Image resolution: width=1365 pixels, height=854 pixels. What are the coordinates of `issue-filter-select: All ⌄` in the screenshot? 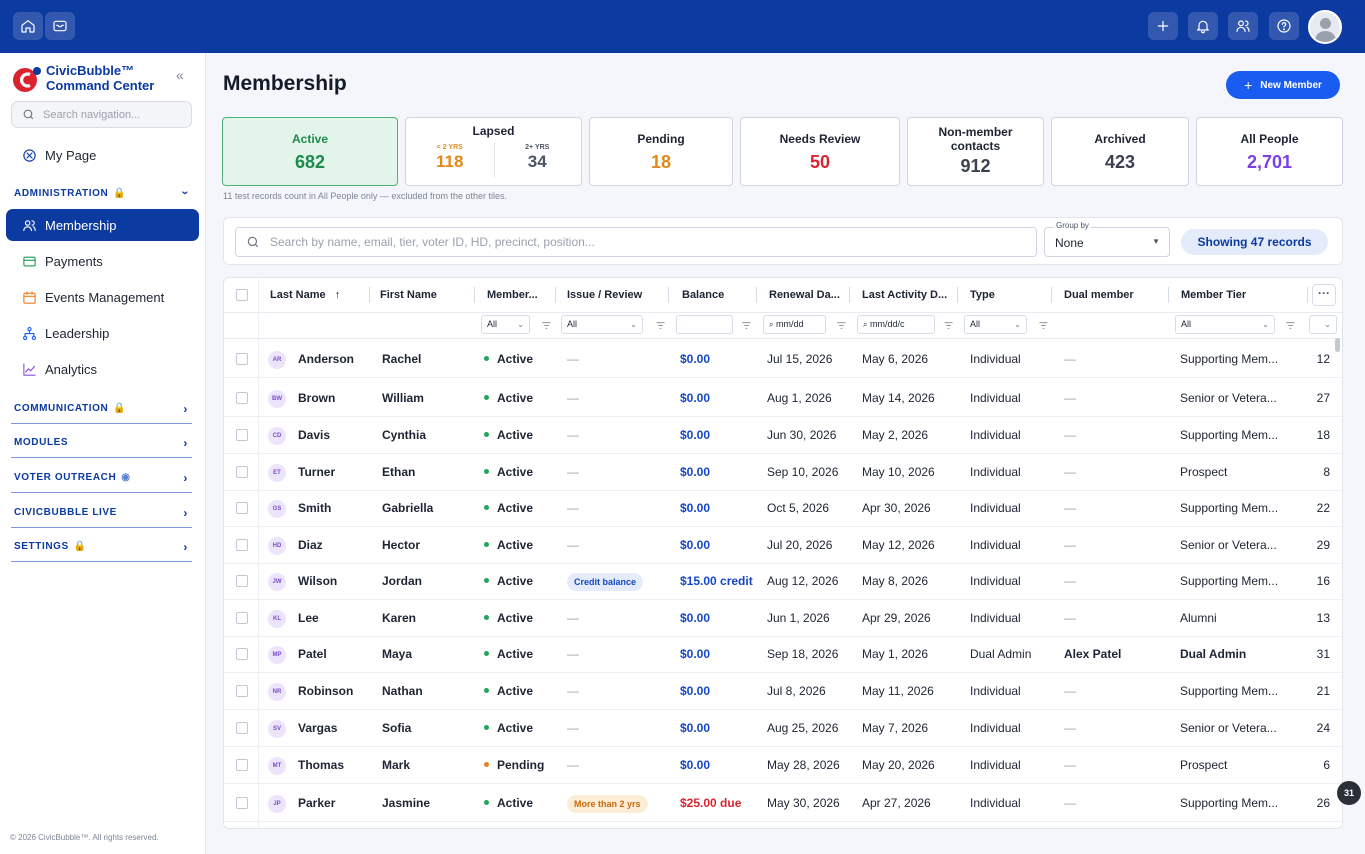 It's located at (602, 324).